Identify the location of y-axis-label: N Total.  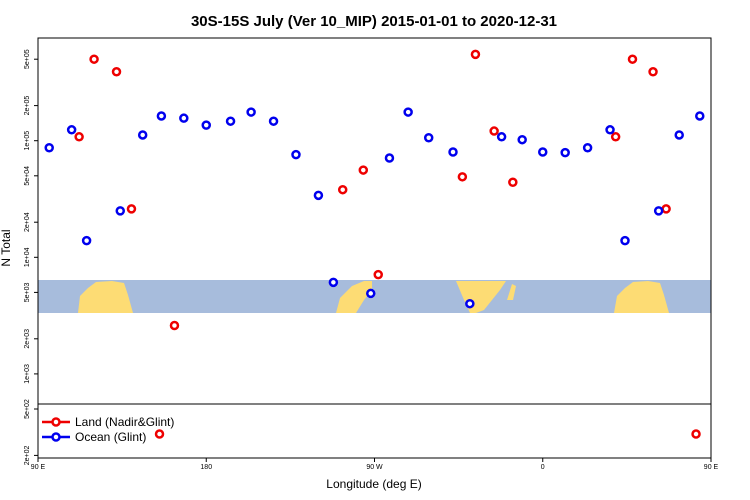
(6, 247).